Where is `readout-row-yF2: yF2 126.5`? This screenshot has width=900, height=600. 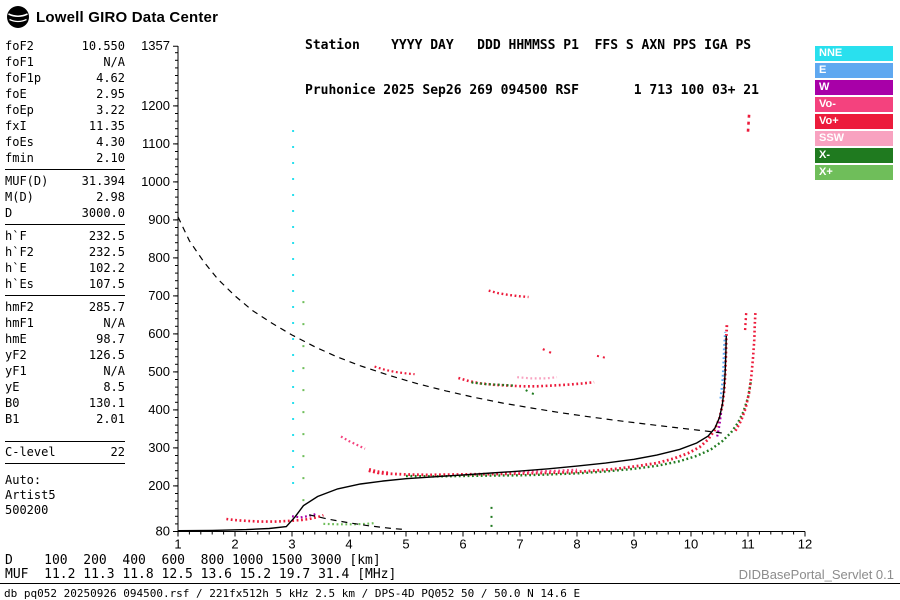 readout-row-yF2: yF2 126.5 is located at coordinates (65, 355).